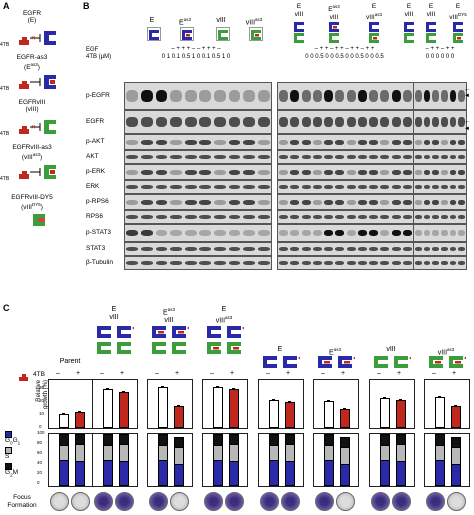  Describe the element at coordinates (11, 475) in the screenshot. I see `legend-sub: 2` at that location.